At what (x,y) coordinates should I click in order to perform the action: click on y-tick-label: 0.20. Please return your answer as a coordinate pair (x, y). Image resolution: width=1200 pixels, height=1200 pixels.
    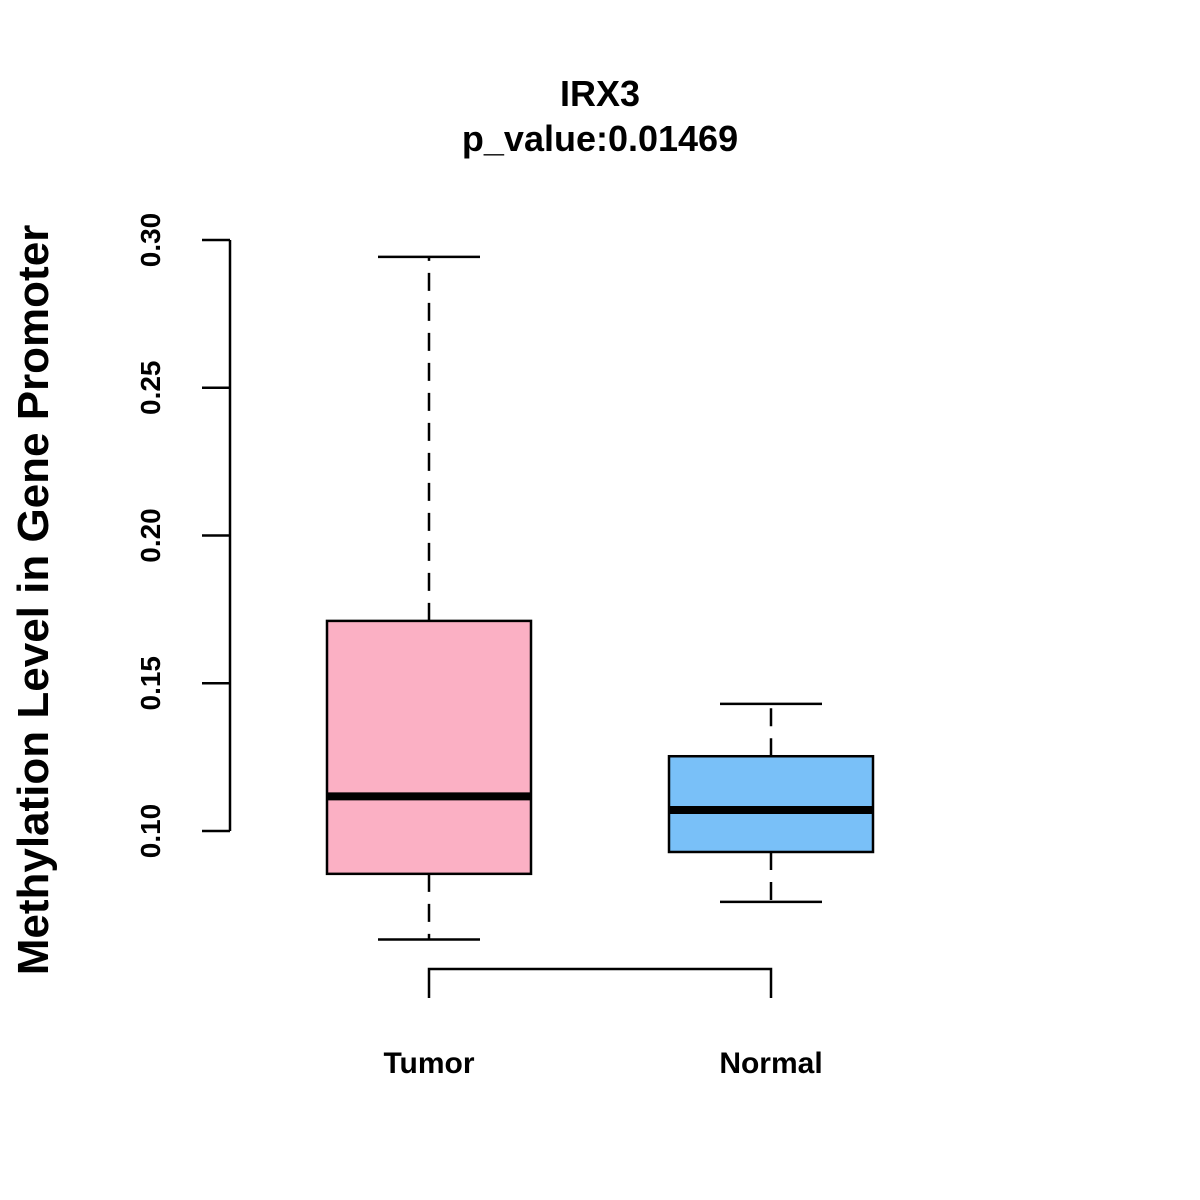
    Looking at the image, I should click on (150, 535).